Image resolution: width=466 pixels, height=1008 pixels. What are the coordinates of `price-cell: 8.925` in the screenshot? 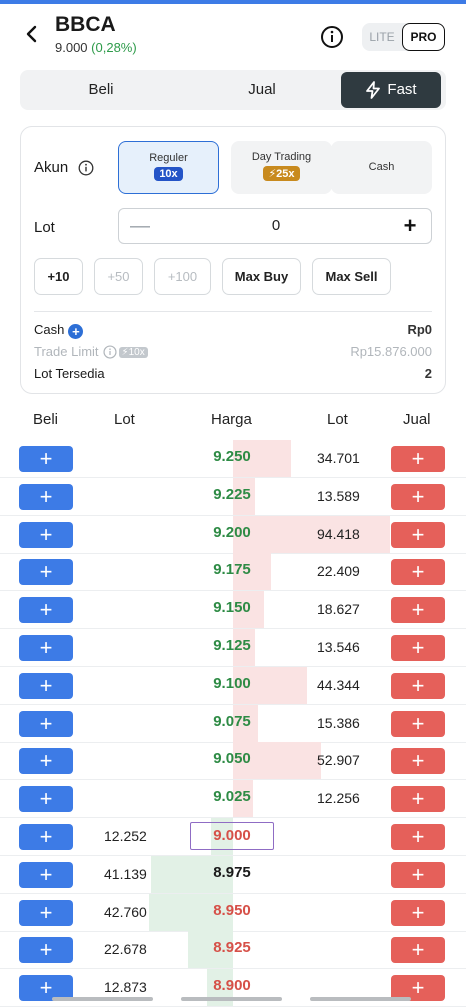 It's located at (232, 947).